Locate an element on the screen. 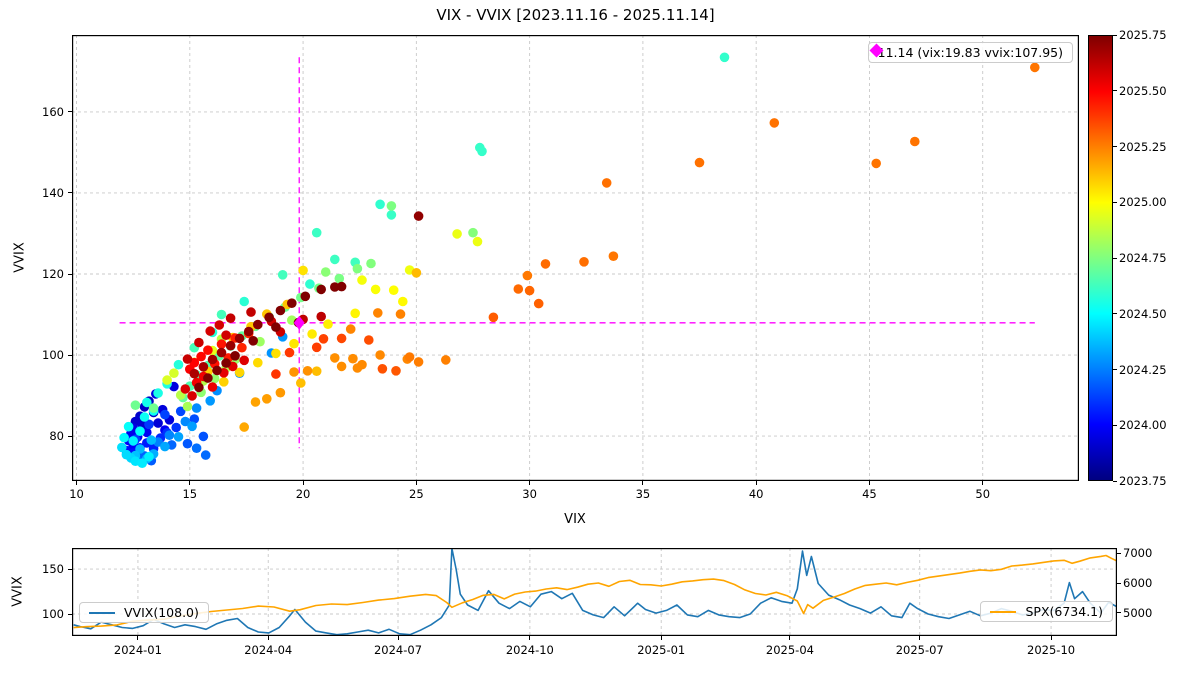 This screenshot has width=1200, height=675. axes-frame is located at coordinates (594, 592).